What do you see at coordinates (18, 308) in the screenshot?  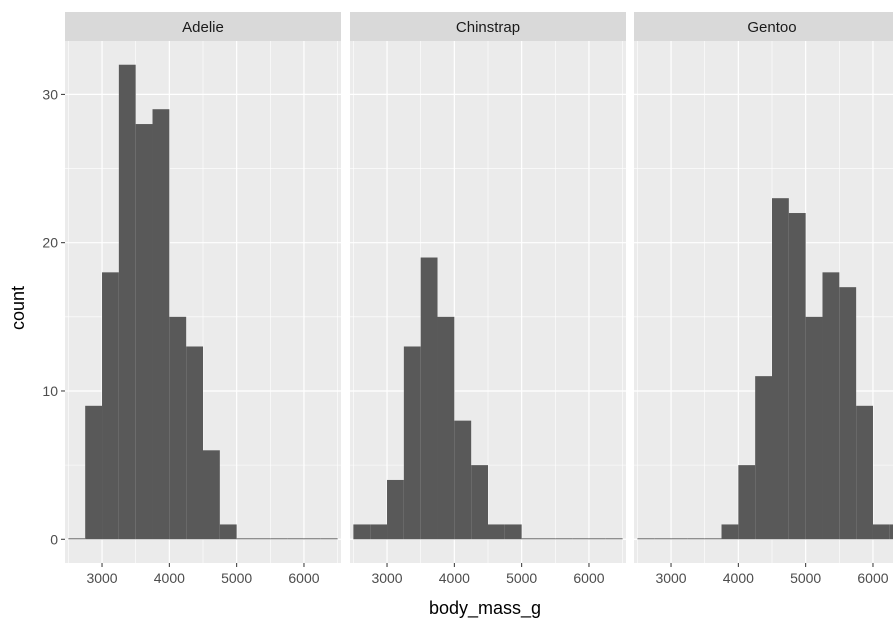 I see `y-axis-title: count` at bounding box center [18, 308].